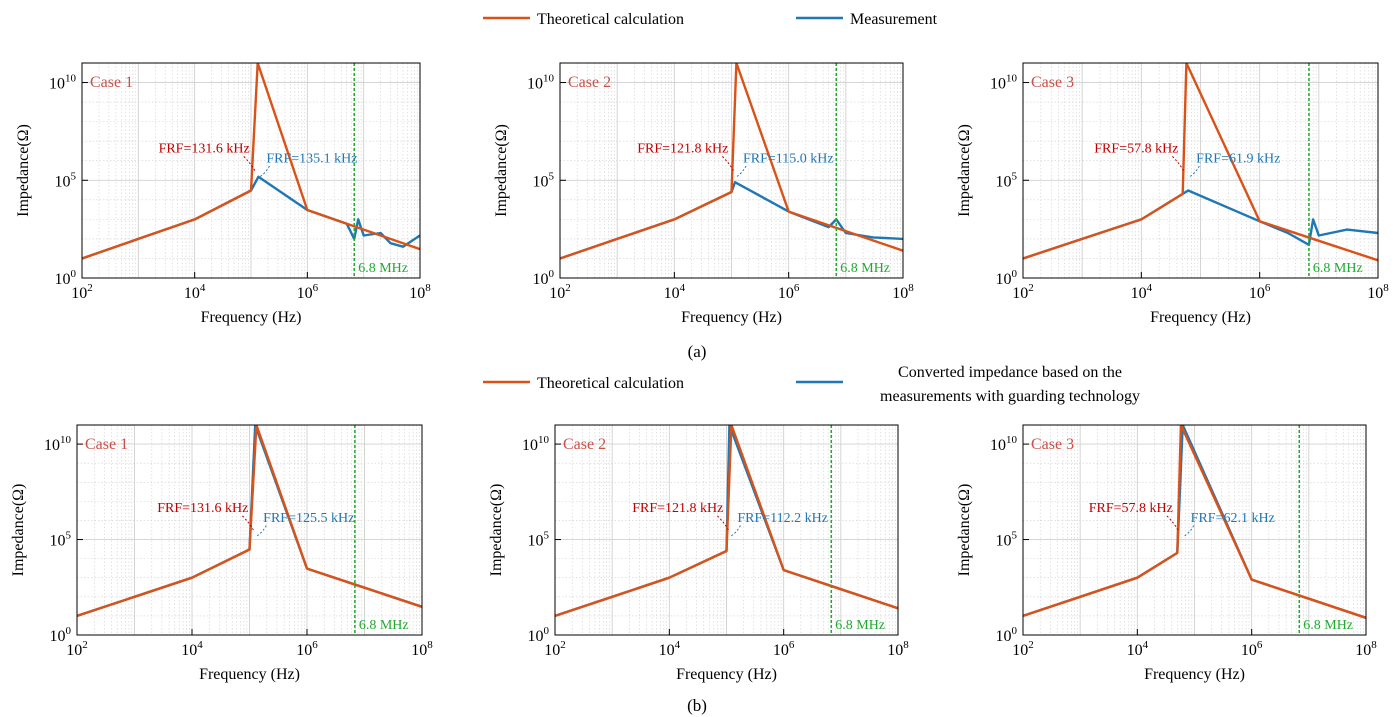  Describe the element at coordinates (1010, 372) in the screenshot. I see `legend-b-measure-line1: Converted impedance based on the` at that location.